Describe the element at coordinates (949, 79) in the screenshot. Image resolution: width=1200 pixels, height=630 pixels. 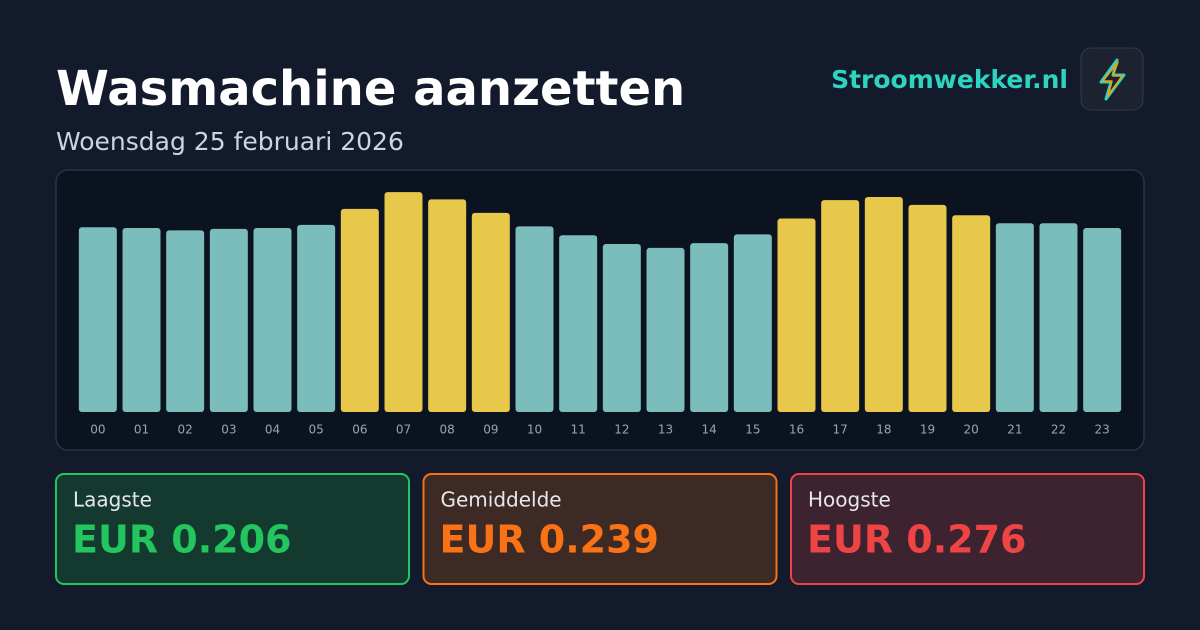
I see `brand: Stroomwekker.nl` at that location.